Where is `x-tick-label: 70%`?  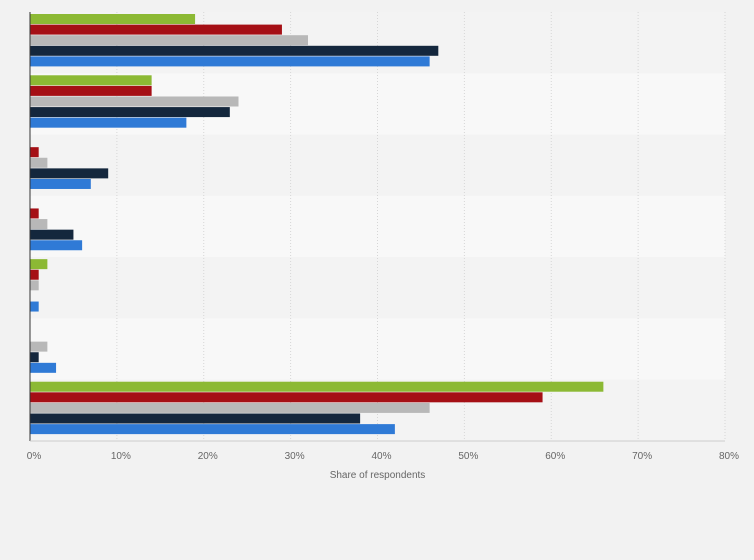 x-tick-label: 70% is located at coordinates (642, 456).